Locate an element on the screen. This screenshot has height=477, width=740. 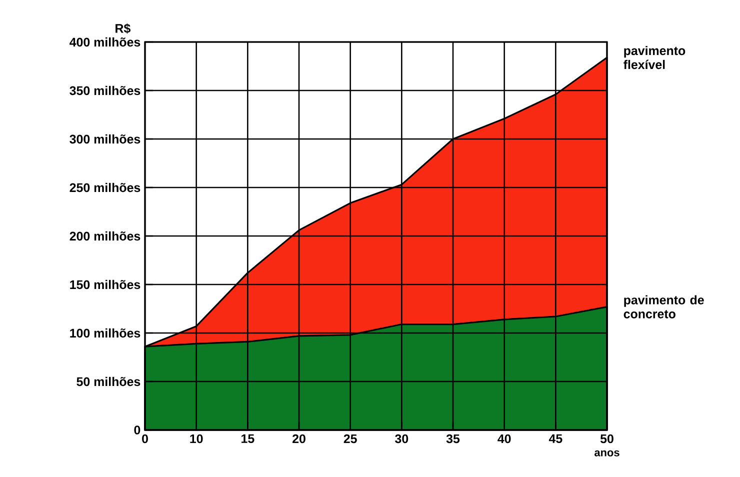
x-tick-label: 20 is located at coordinates (299, 439).